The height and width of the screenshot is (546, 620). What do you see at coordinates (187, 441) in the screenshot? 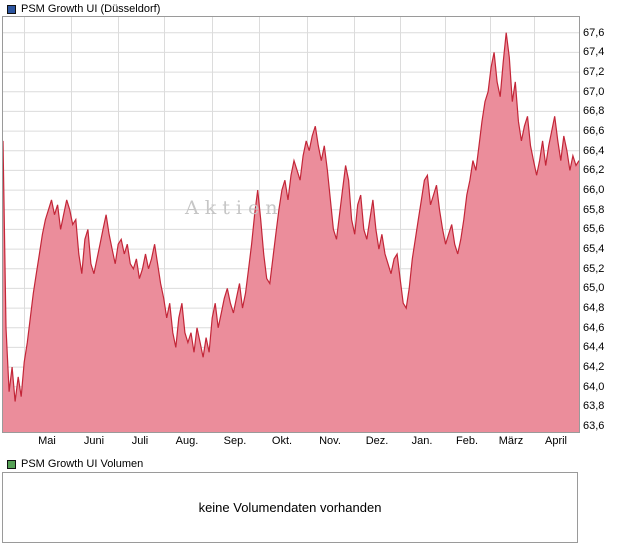
I see `x-axis-label: Aug.` at bounding box center [187, 441].